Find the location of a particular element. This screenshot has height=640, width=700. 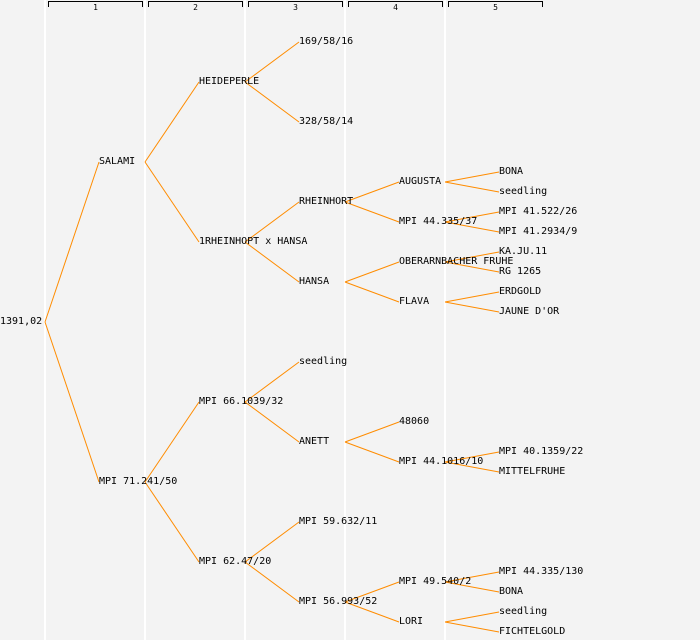

generation-header-1: 1 is located at coordinates (95, 6).